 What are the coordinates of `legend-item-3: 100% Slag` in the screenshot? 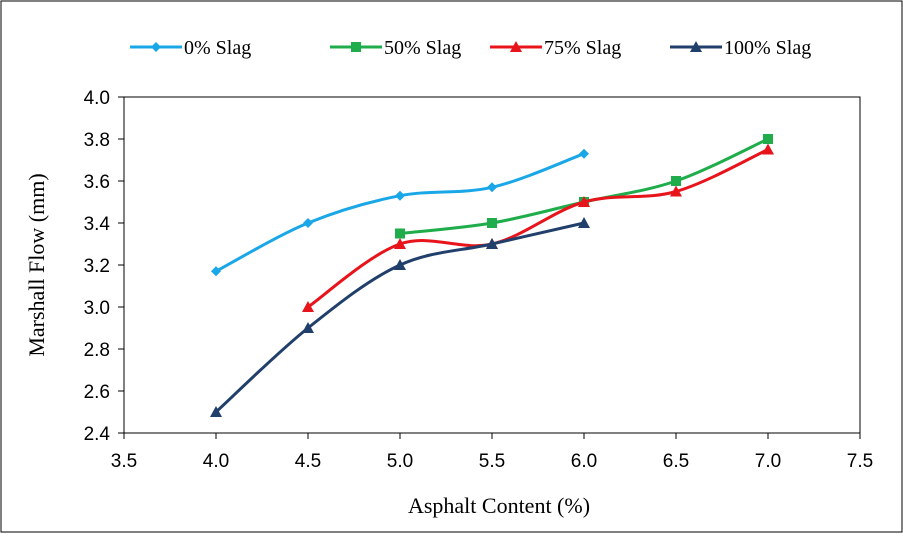 It's located at (740, 48).